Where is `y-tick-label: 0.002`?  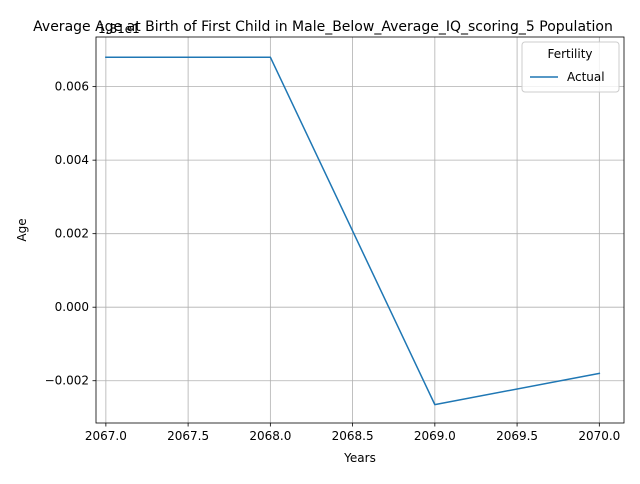 y-tick-label: 0.002 is located at coordinates (72, 234).